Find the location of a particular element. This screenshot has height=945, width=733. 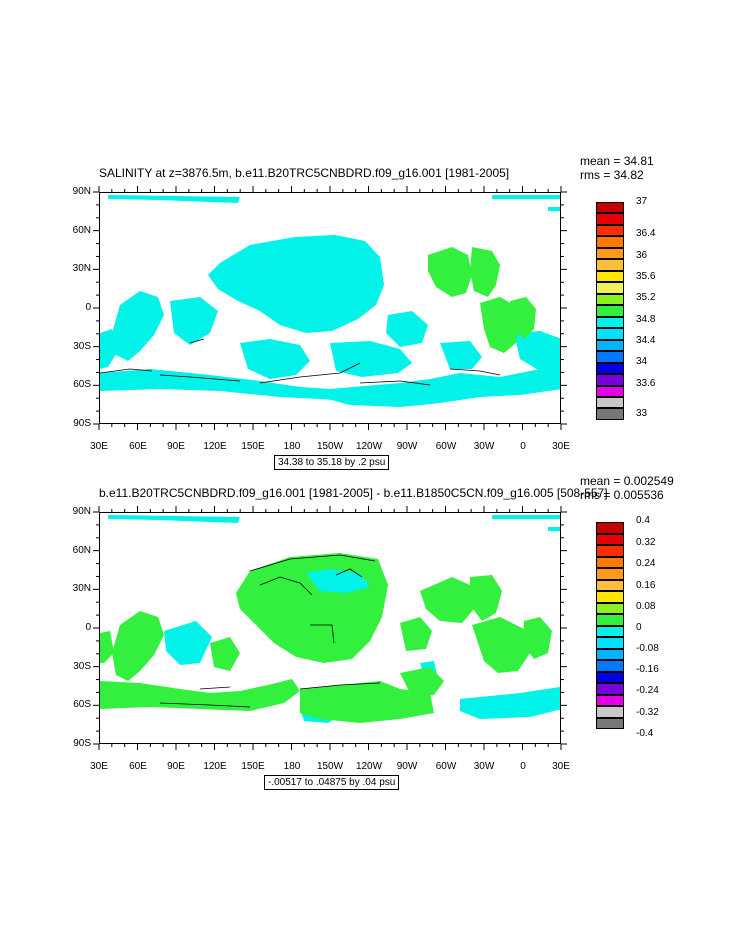

difference-field is located at coordinates (330, 619).